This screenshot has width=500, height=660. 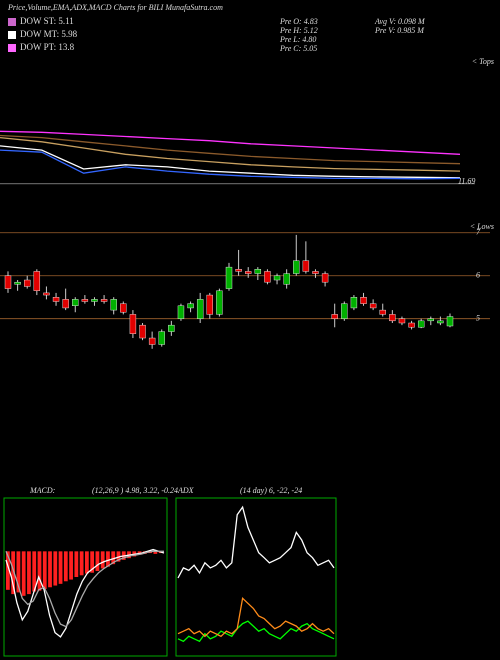 I want to click on stat: Pre V: 0.985 M, so click(x=399, y=30).